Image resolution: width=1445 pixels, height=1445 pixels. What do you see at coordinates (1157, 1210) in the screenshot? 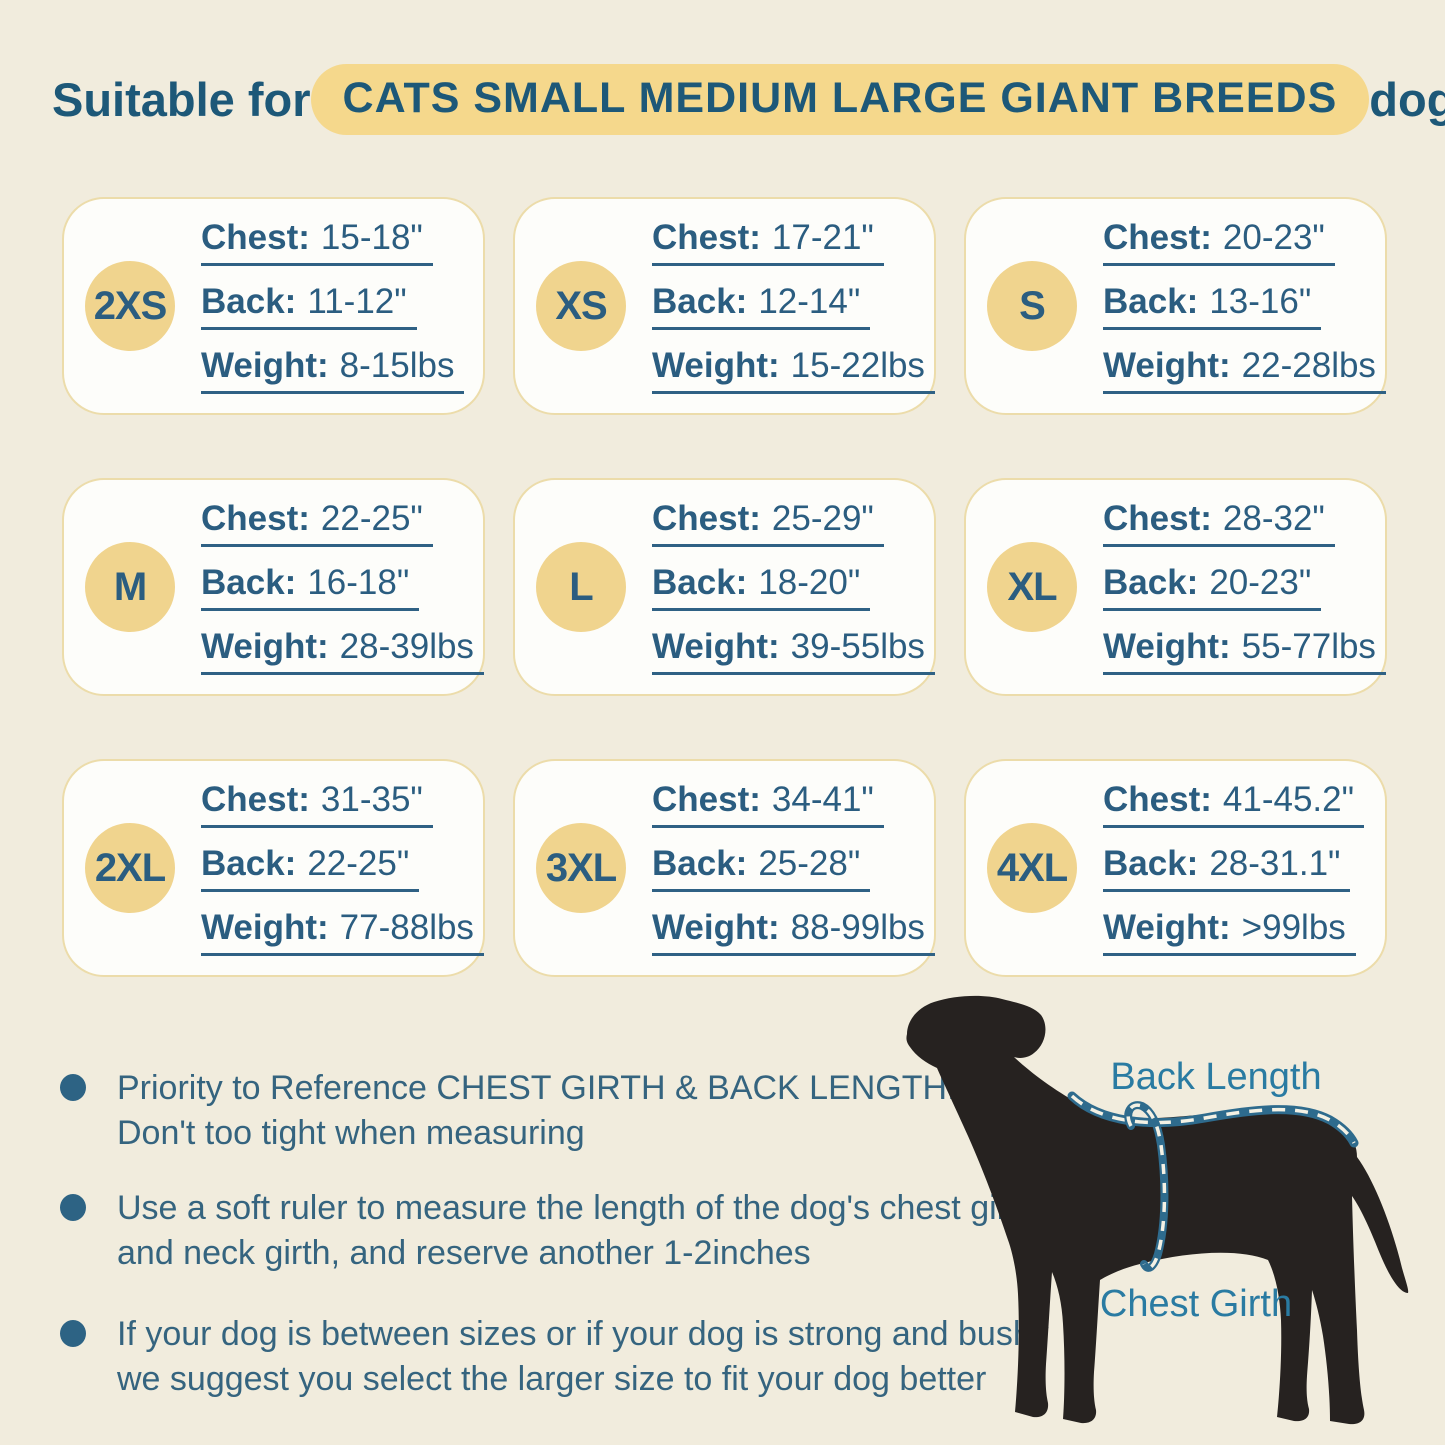
I see `dog-measurement-diagram: Back Length Chest Girth` at bounding box center [1157, 1210].